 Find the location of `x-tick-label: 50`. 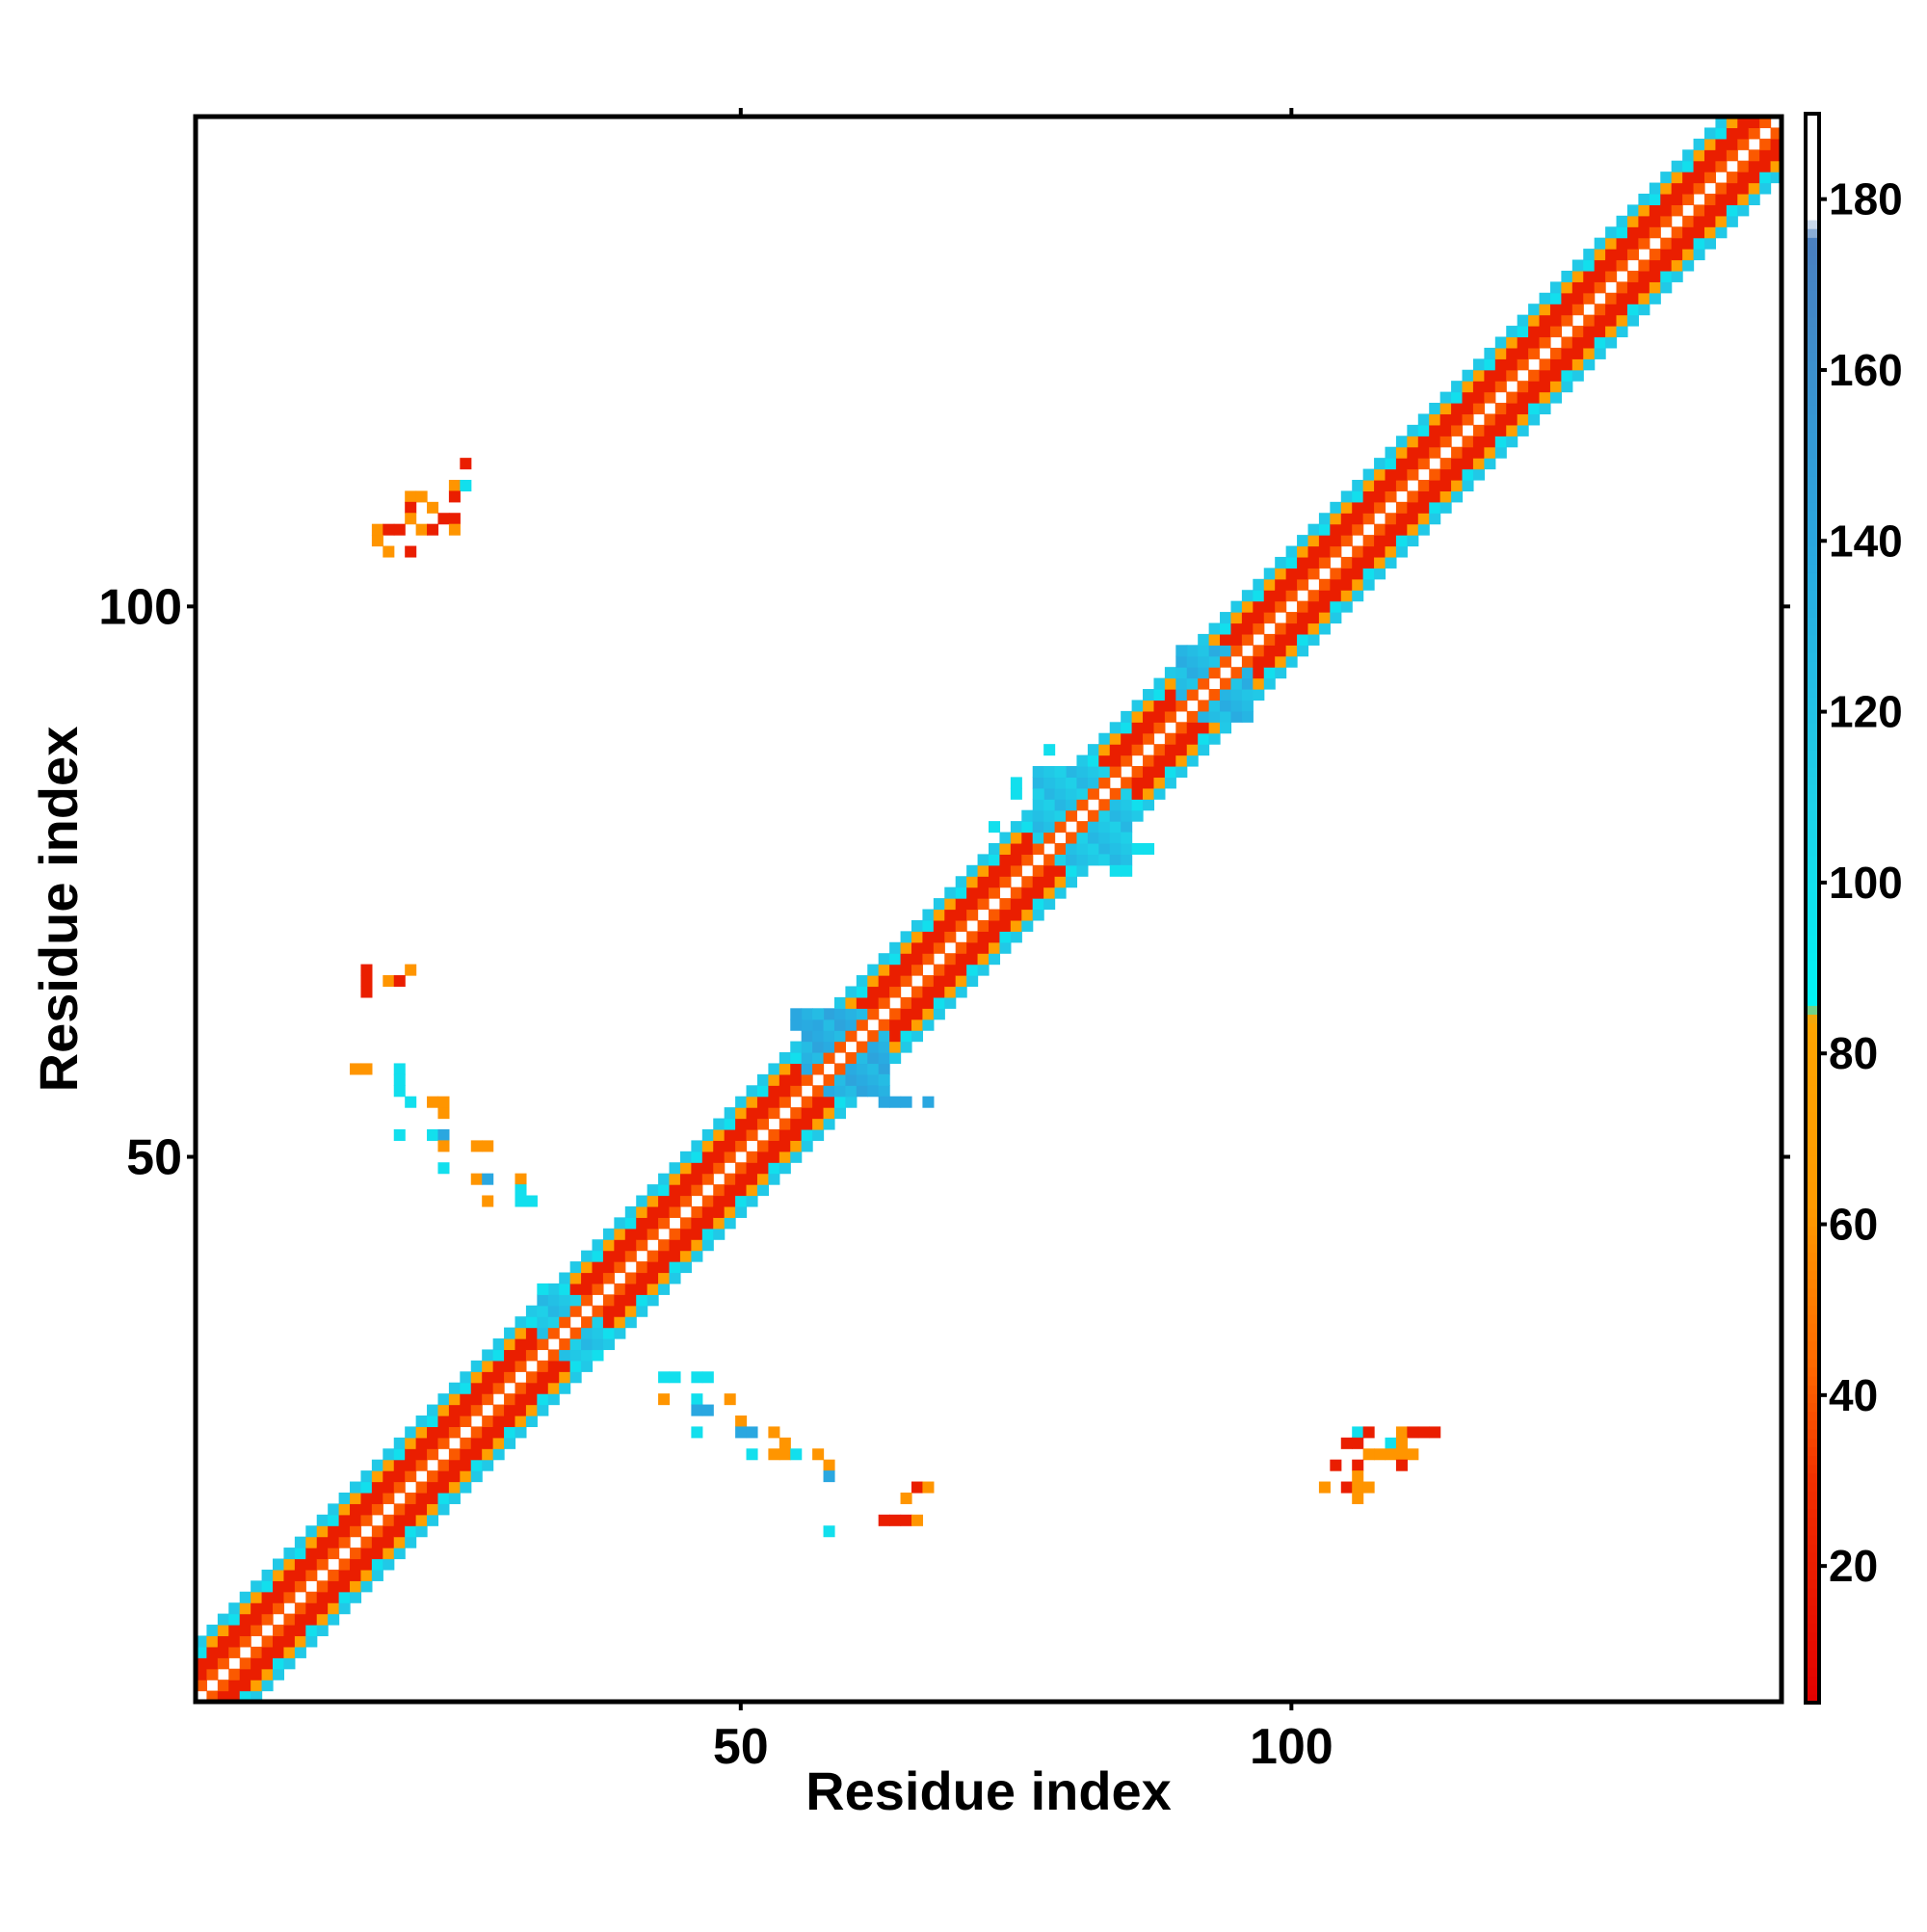

x-tick-label: 50 is located at coordinates (741, 1747).